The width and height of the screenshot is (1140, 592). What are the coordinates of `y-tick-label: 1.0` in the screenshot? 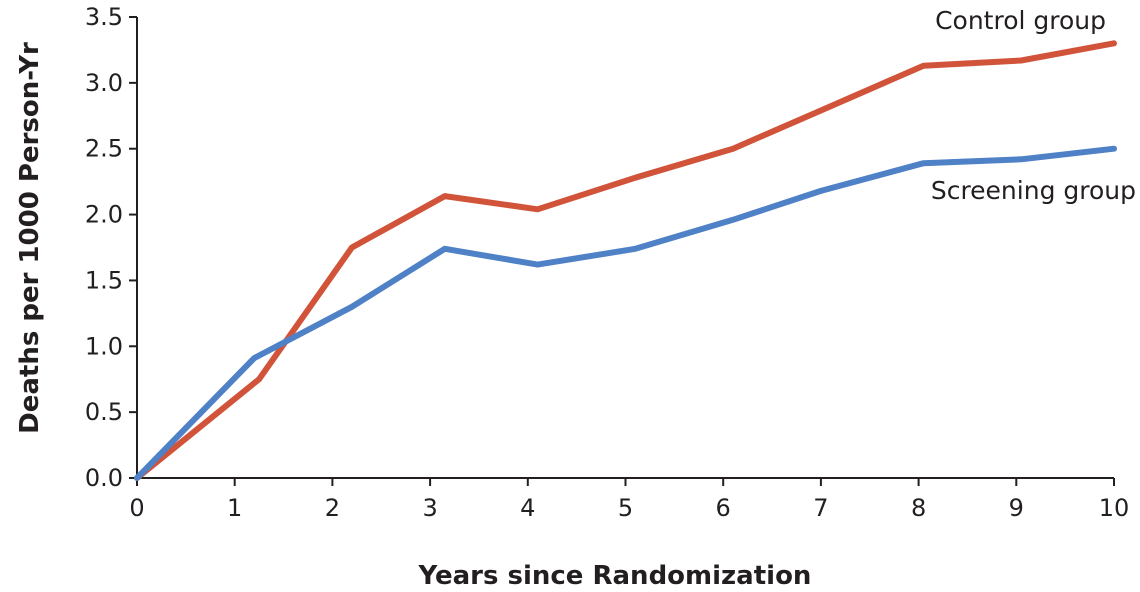 It's located at (104, 346).